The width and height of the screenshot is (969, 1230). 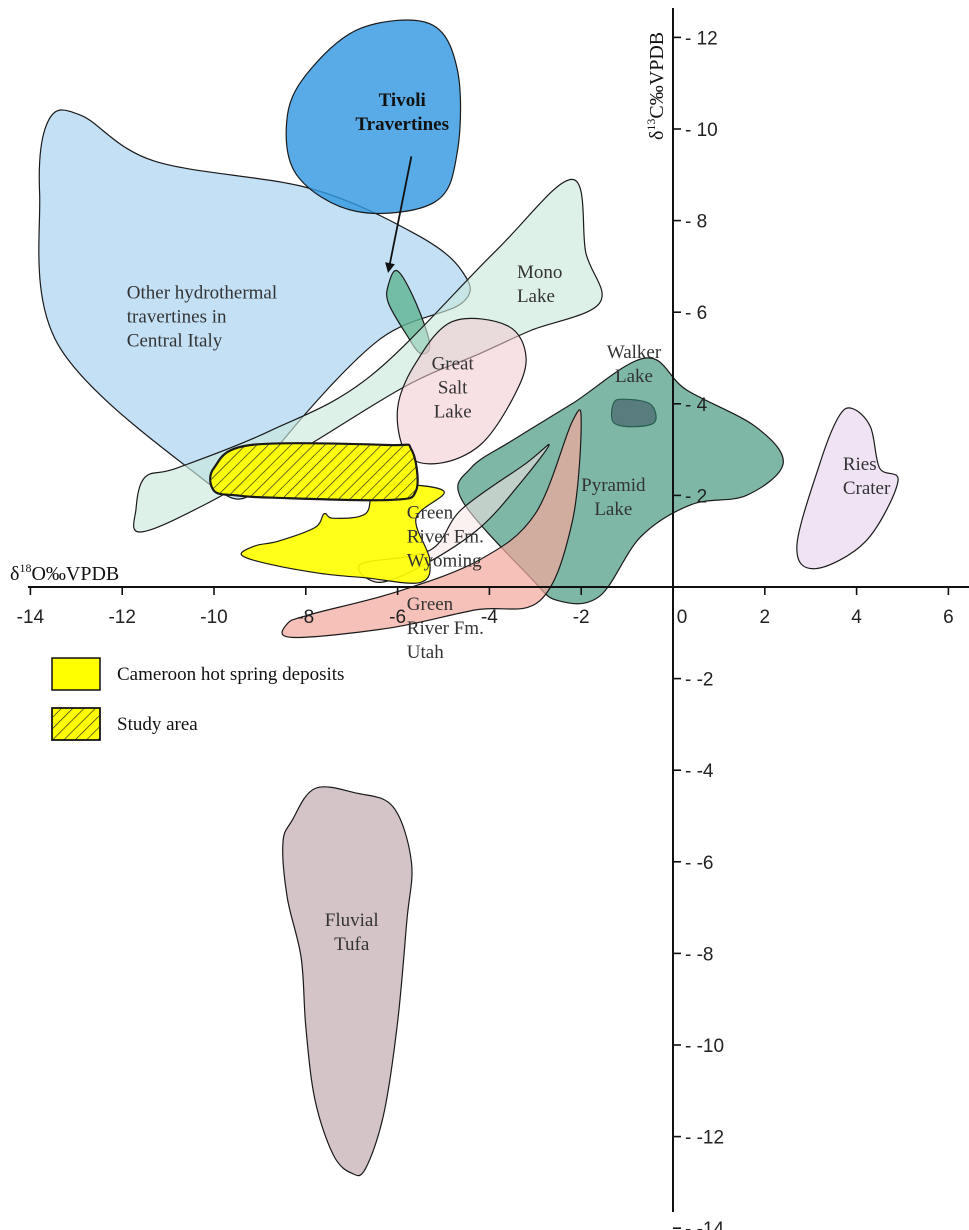 I want to click on label-mono-lake: Mono Lake, so click(x=539, y=284).